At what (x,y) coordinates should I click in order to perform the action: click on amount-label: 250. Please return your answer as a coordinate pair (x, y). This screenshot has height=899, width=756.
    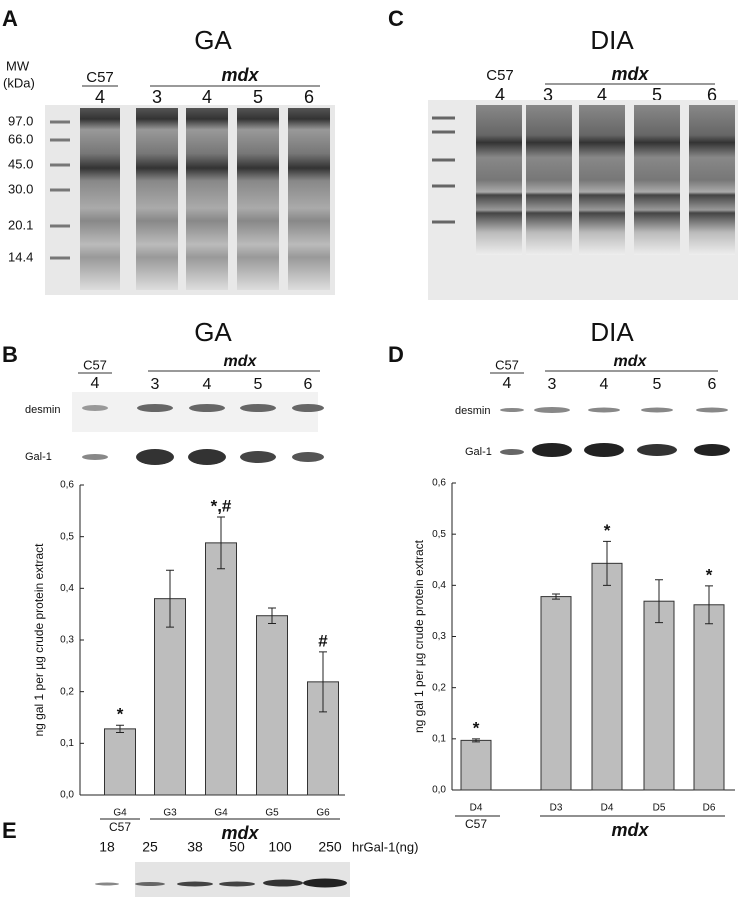
    Looking at the image, I should click on (330, 847).